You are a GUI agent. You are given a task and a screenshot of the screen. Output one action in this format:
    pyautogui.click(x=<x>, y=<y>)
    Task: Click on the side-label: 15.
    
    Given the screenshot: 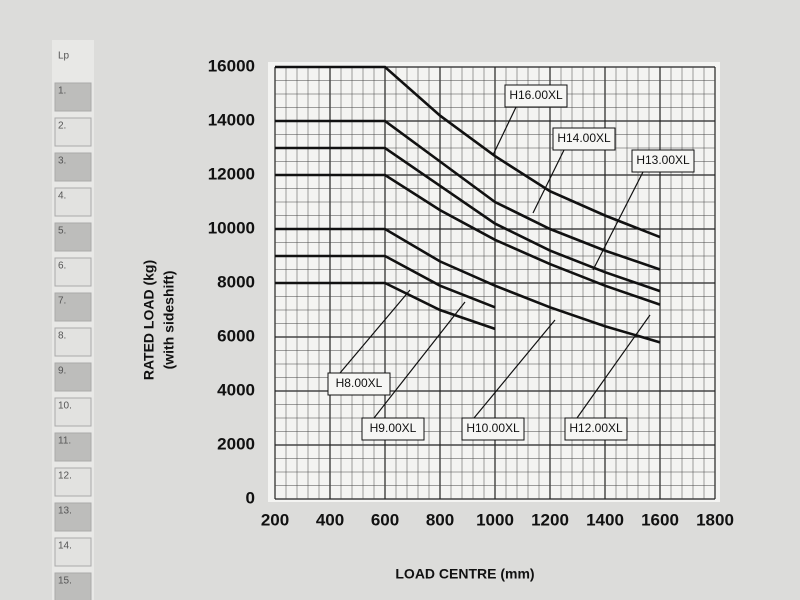 What is the action you would take?
    pyautogui.click(x=65, y=581)
    